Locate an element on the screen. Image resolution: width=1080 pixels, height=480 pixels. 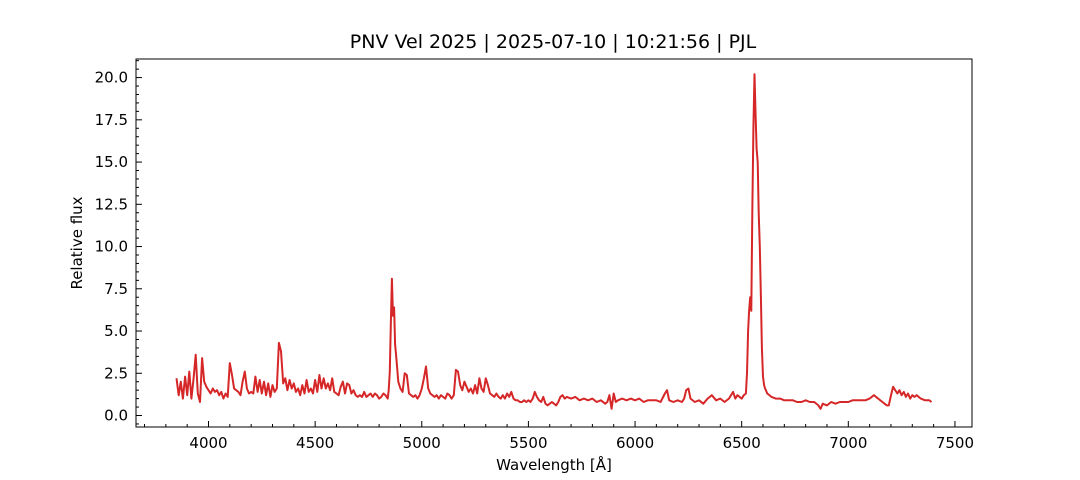
y-tick-label: 20.0 is located at coordinates (111, 78).